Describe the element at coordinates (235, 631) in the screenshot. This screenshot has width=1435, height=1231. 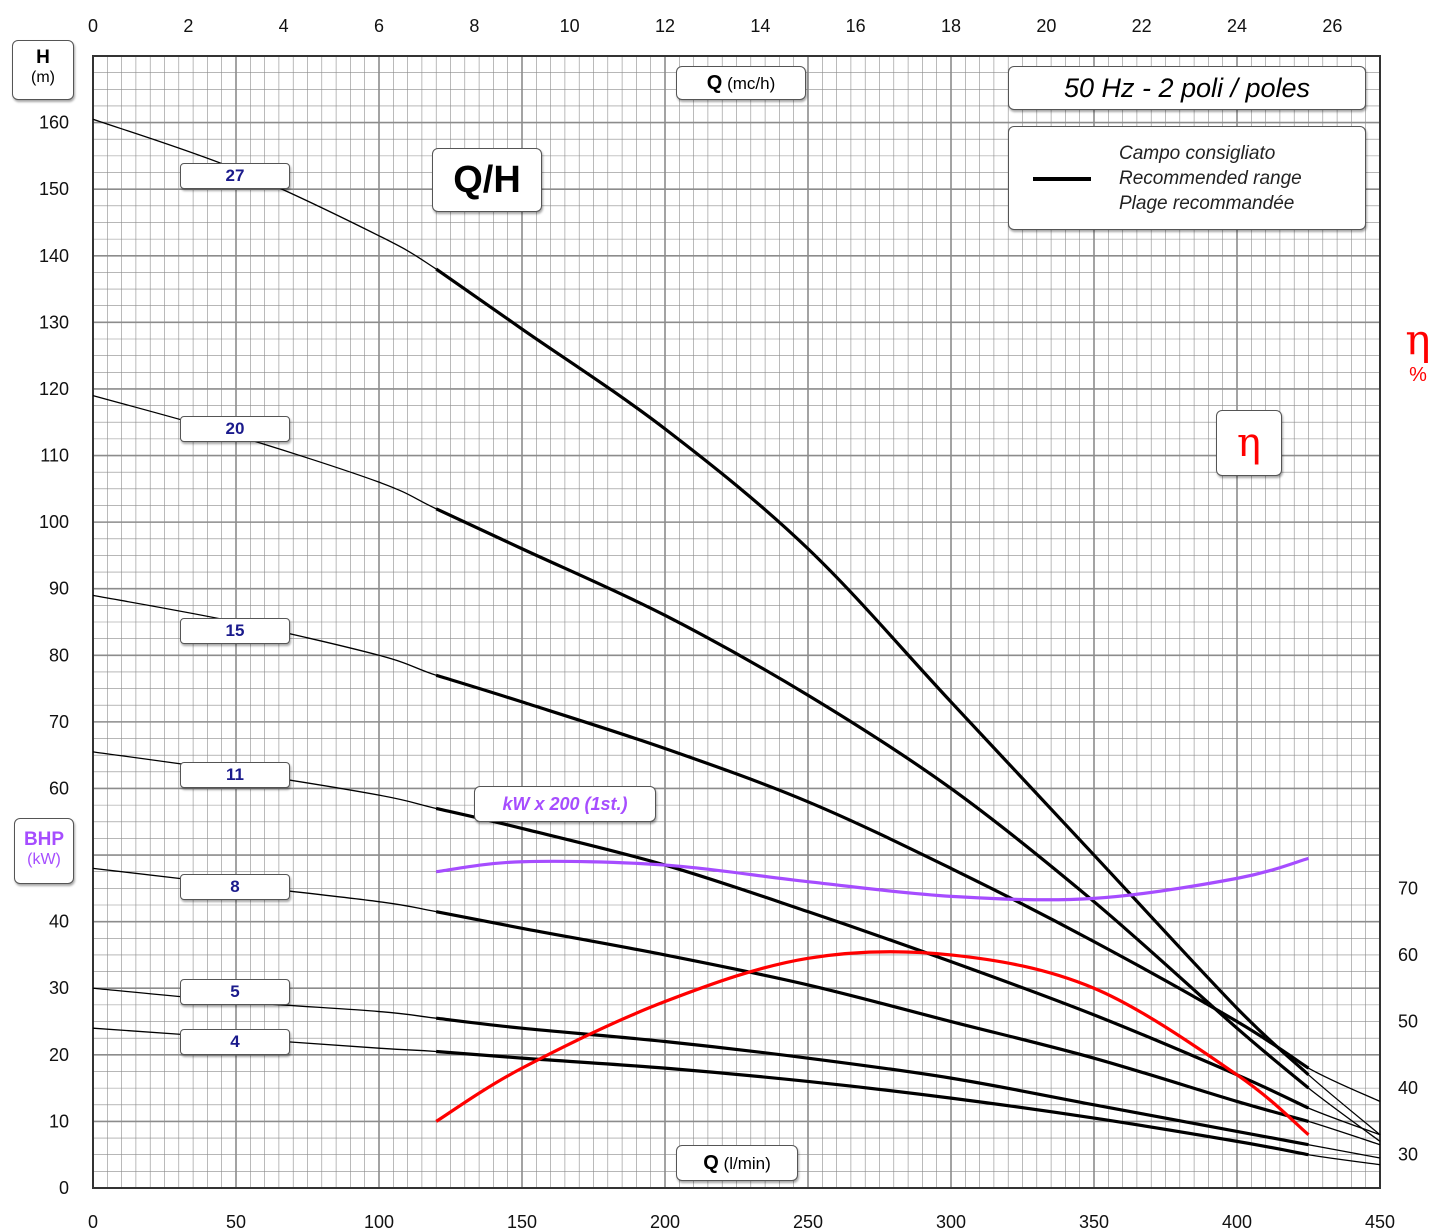
I see `stage-label-15: 15` at that location.